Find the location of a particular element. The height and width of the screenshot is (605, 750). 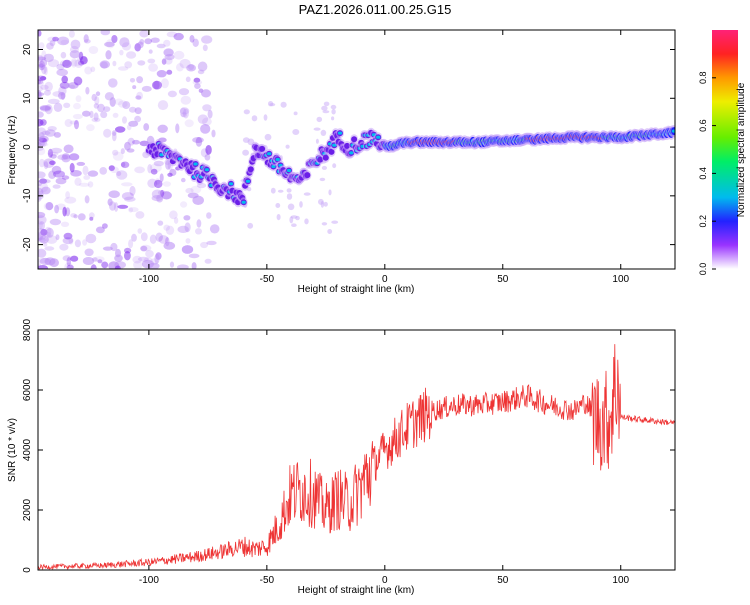

y-tick-label: 0 is located at coordinates (27, 570).